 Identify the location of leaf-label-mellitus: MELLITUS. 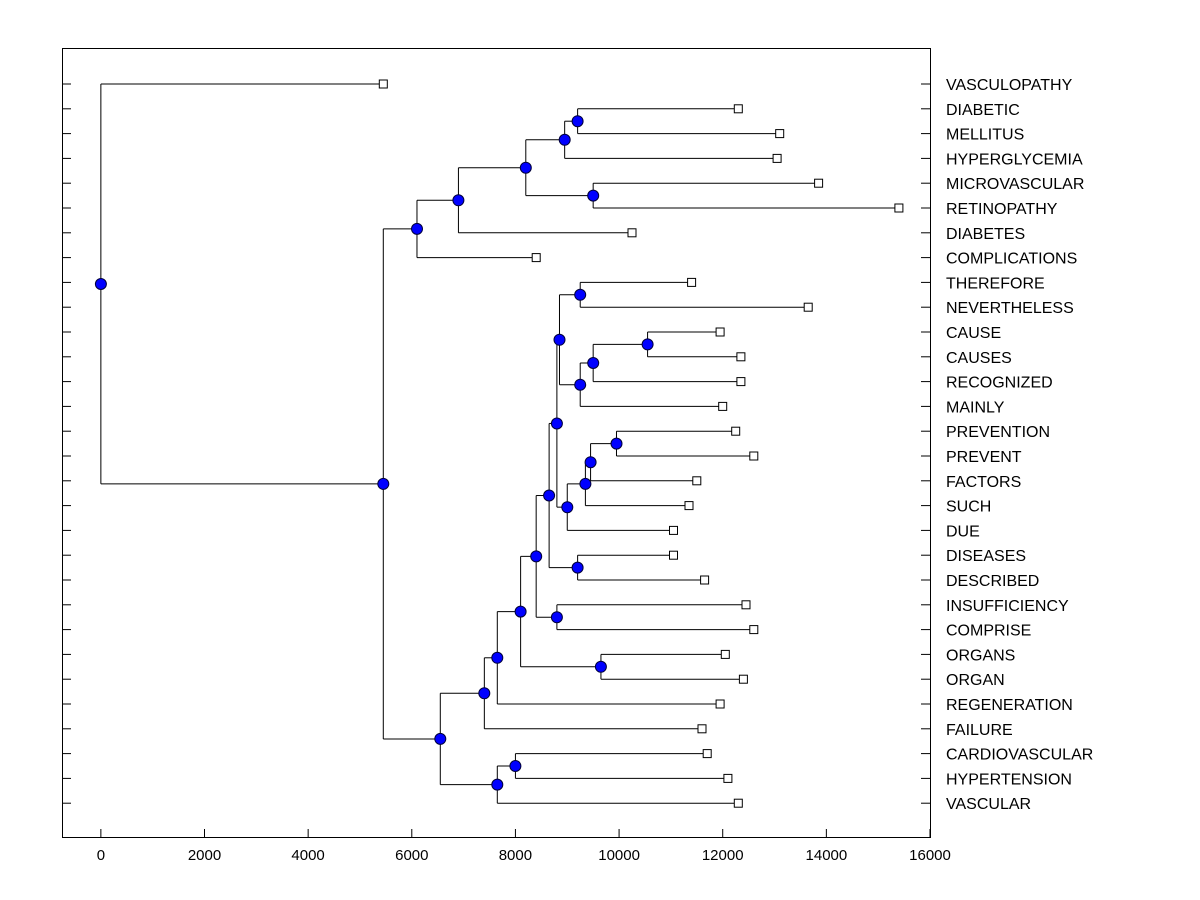
(985, 135).